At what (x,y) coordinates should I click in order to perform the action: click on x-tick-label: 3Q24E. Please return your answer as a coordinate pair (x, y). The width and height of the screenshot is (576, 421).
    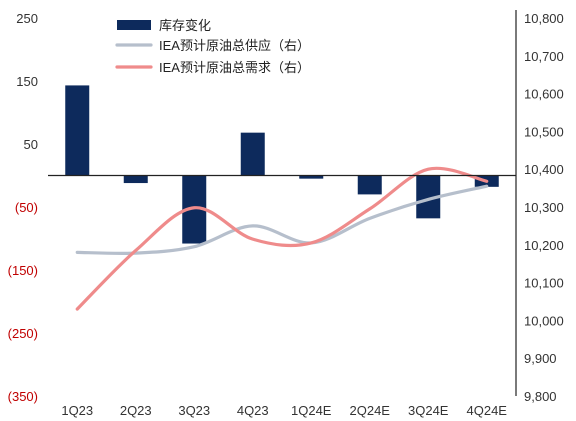
    Looking at the image, I should click on (428, 410).